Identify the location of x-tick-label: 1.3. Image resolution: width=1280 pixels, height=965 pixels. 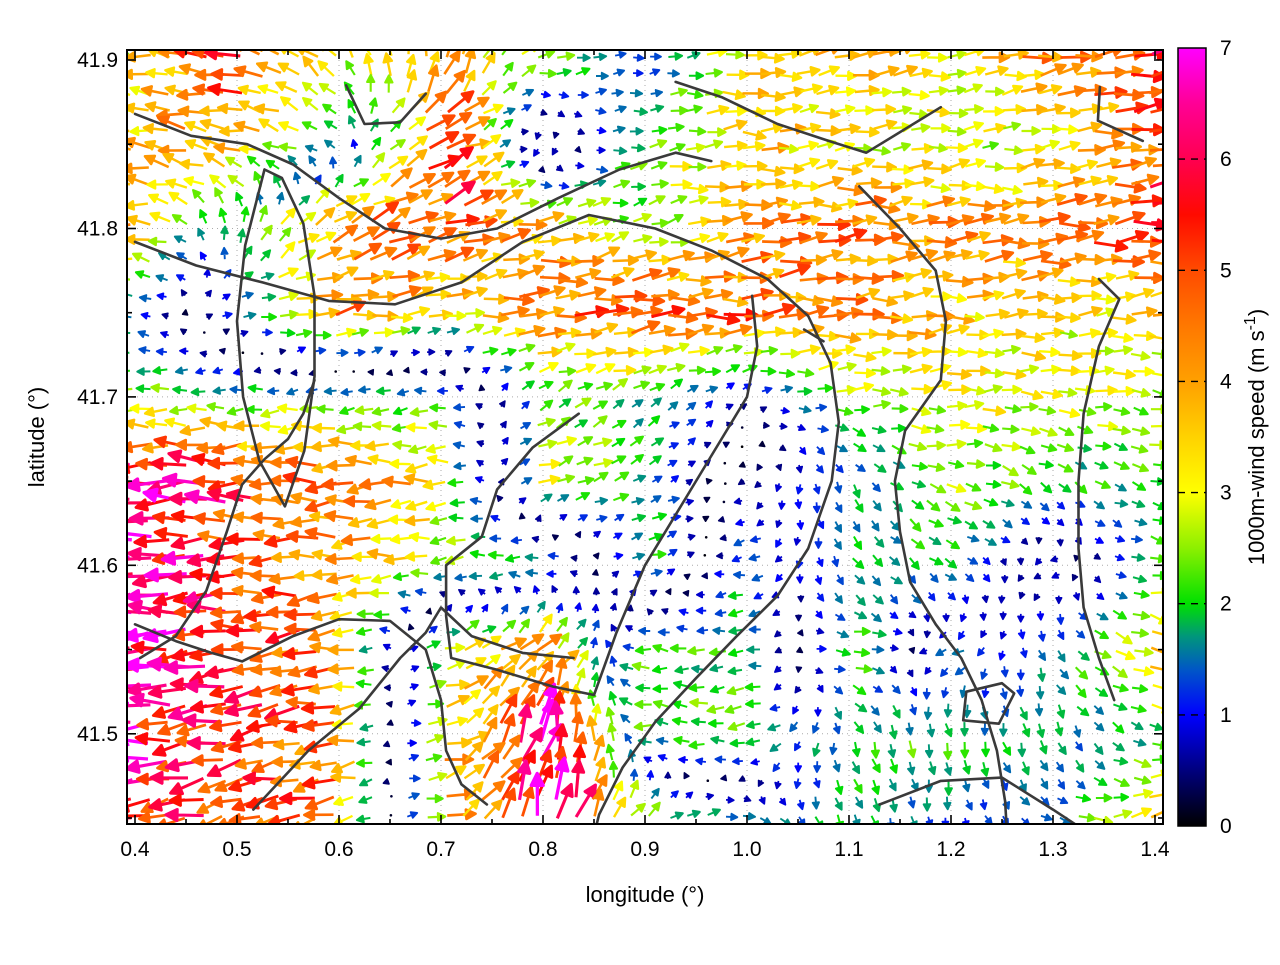
(1052, 849).